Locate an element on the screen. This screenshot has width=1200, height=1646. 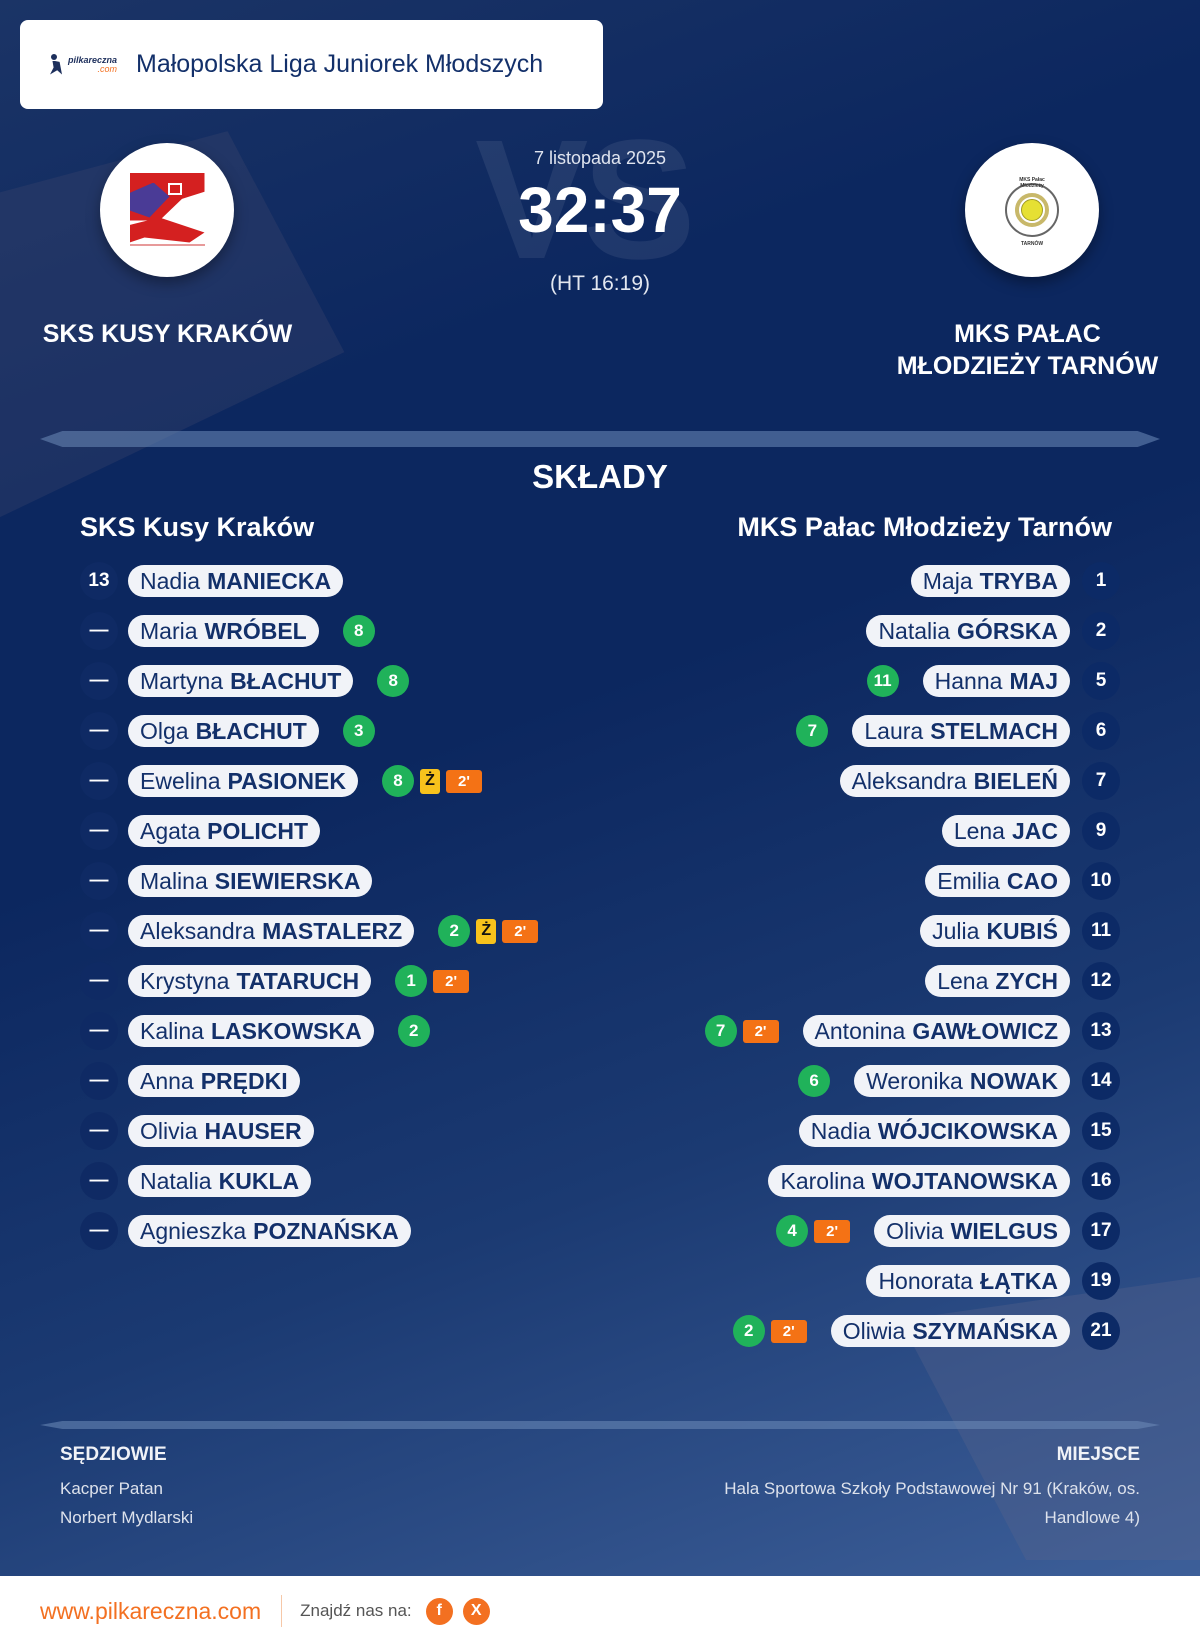
player-name: Aleksandra BIELEŃ is located at coordinates (954, 781).